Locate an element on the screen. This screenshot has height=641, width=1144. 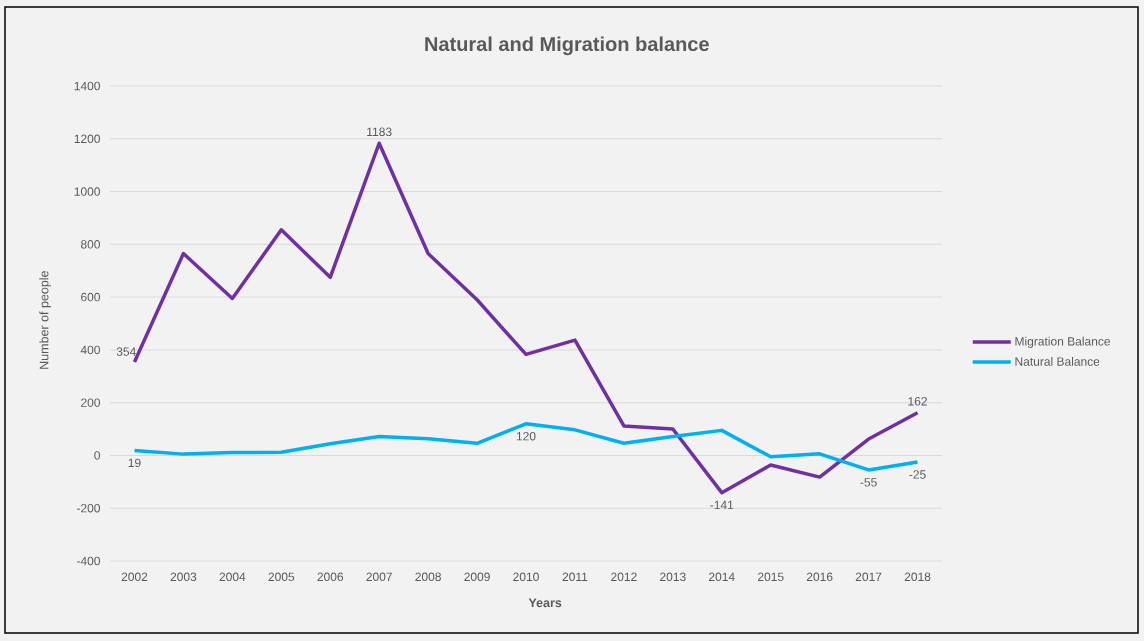
x-tick-label: 2014 is located at coordinates (722, 577).